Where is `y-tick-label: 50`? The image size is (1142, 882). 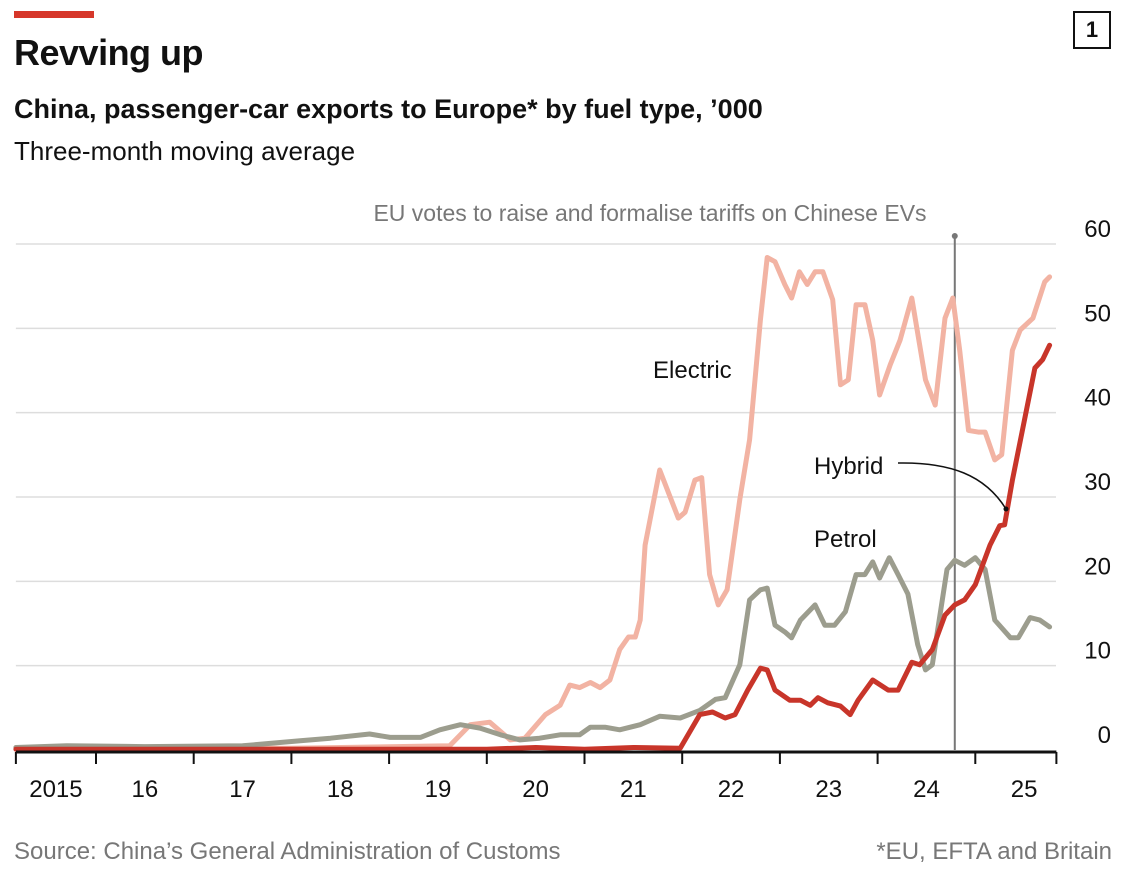
y-tick-label: 50 is located at coordinates (1097, 313).